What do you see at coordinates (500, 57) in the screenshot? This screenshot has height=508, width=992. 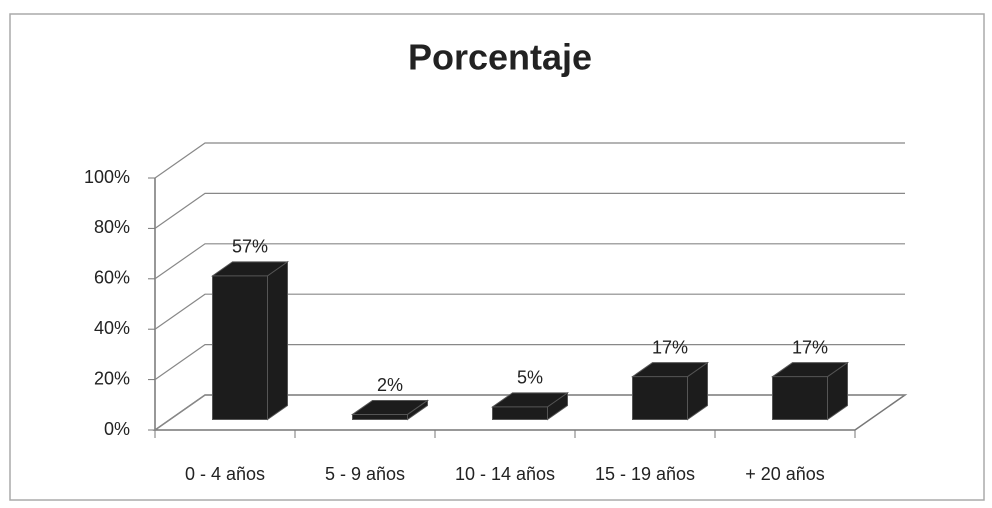 I see `chart-title: Porcentaje` at bounding box center [500, 57].